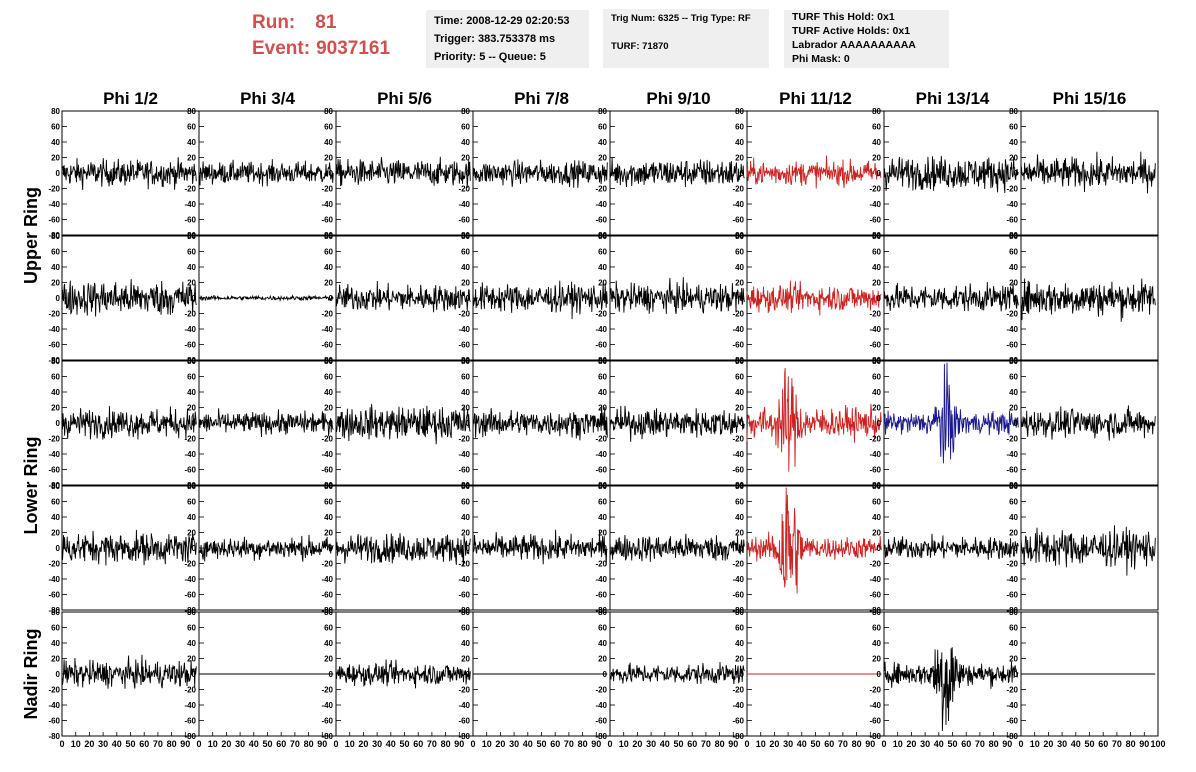  I want to click on column-header: Phi 9/10, so click(678, 98).